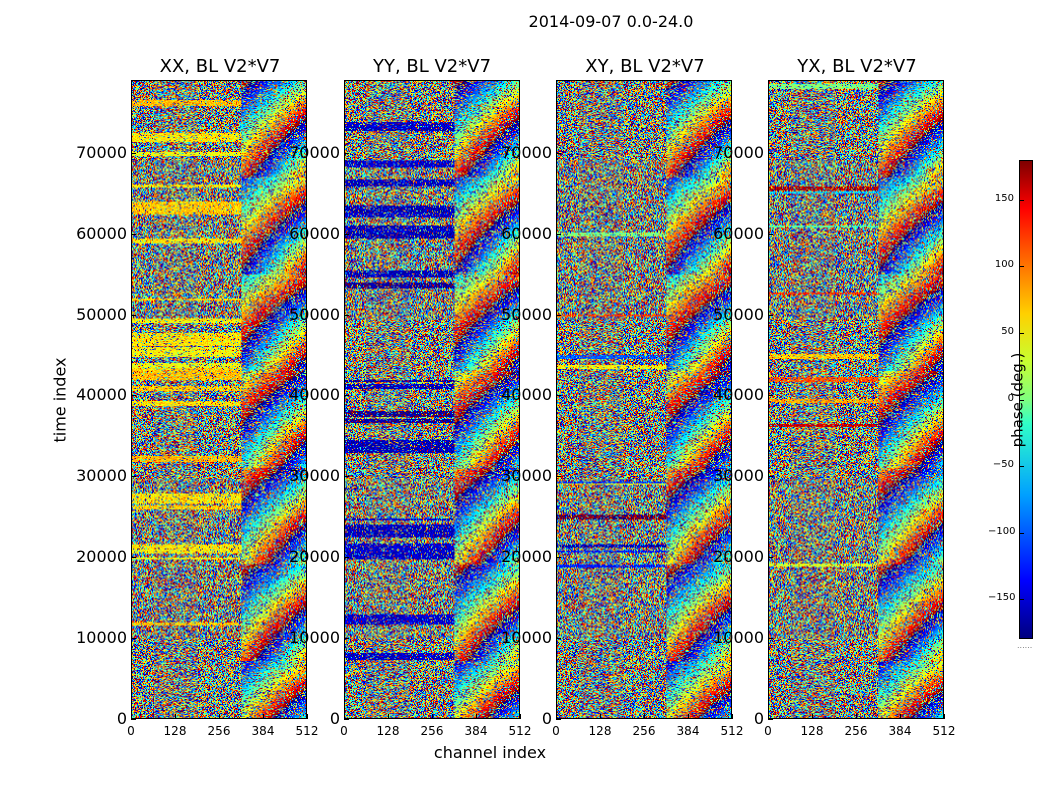 This screenshot has width=1050, height=800. Describe the element at coordinates (645, 66) in the screenshot. I see `panel-title-xy: XY, BL V2*V7` at that location.